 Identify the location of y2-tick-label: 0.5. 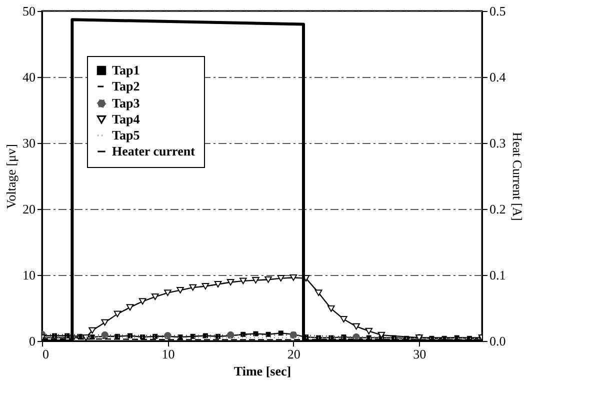
(498, 11).